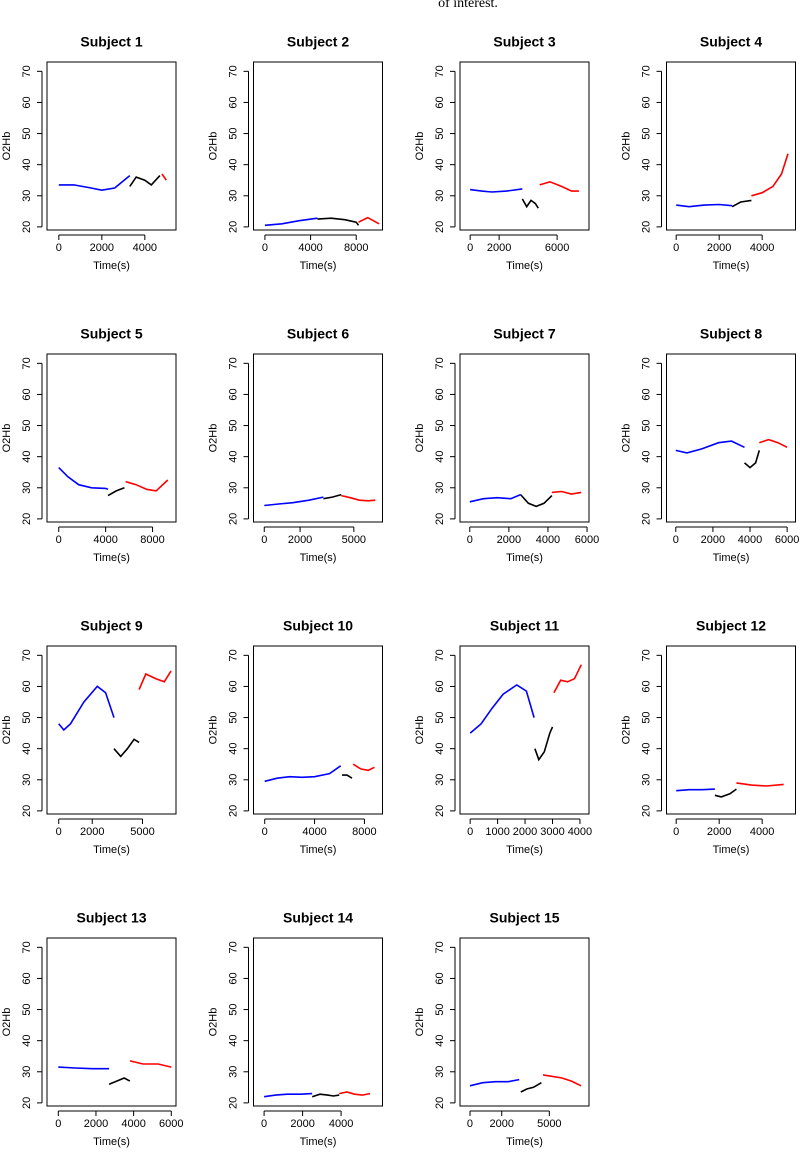 This screenshot has height=1164, width=800. What do you see at coordinates (111, 42) in the screenshot?
I see `panel-title: Subject 1` at bounding box center [111, 42].